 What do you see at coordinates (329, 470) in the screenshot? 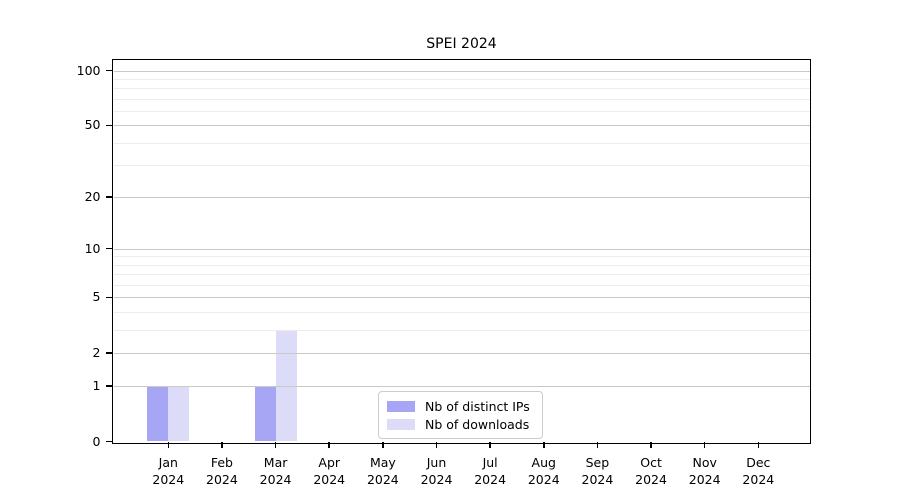
I see `x-axis-tick-label: Apr 2024` at bounding box center [329, 470].